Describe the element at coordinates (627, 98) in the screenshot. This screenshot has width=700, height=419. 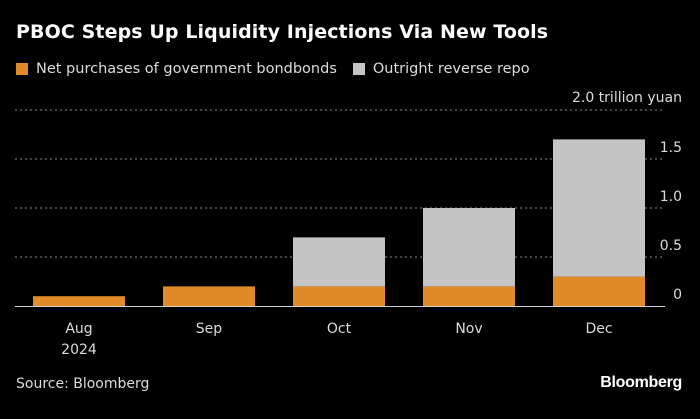
I see `y-tick-label: 2.0 trillion yuan` at that location.